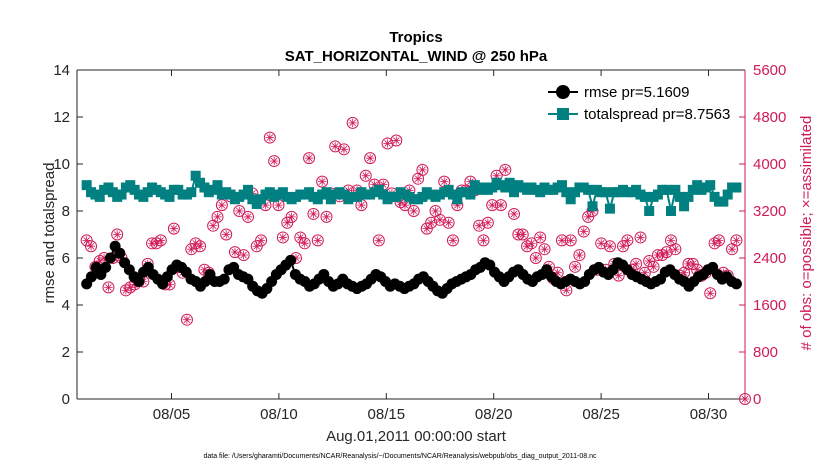 This screenshot has width=830, height=470. What do you see at coordinates (769, 258) in the screenshot?
I see `y2-tick-label: 2400` at bounding box center [769, 258].